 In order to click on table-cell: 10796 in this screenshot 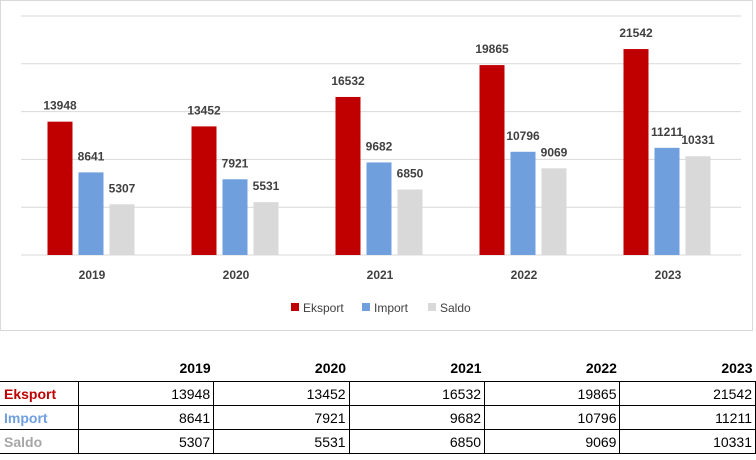, I will do `click(552, 417)`.